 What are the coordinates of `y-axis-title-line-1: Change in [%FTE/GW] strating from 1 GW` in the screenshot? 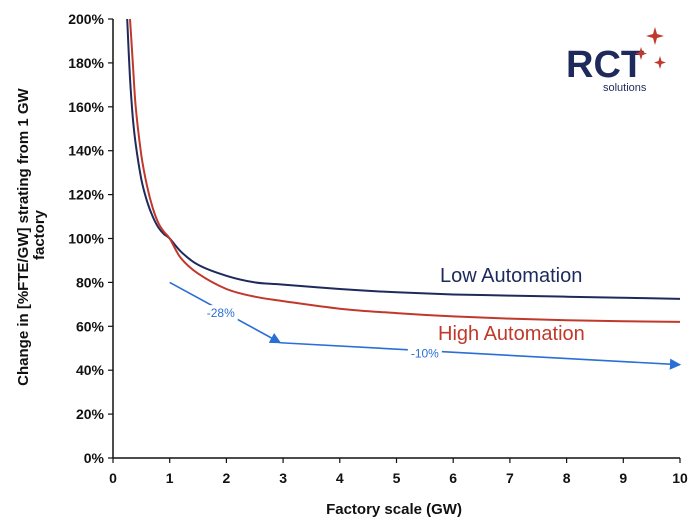 It's located at (23, 236).